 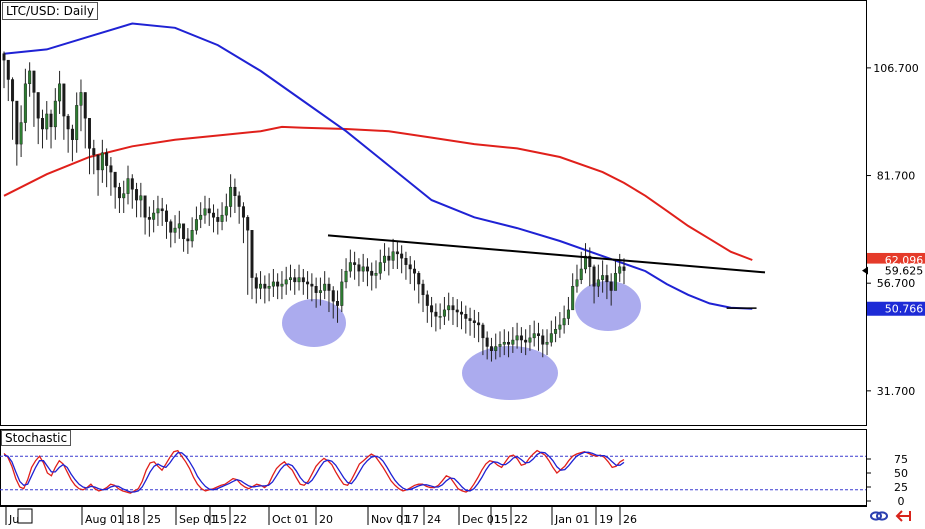 What do you see at coordinates (290, 519) in the screenshot?
I see `x-tick-label: Oct 01` at bounding box center [290, 519].